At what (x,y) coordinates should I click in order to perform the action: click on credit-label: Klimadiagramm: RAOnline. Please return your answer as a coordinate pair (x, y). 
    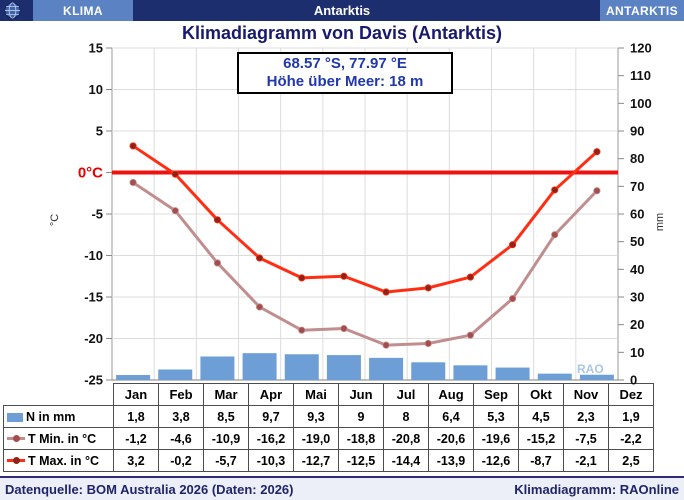
    Looking at the image, I should click on (596, 489).